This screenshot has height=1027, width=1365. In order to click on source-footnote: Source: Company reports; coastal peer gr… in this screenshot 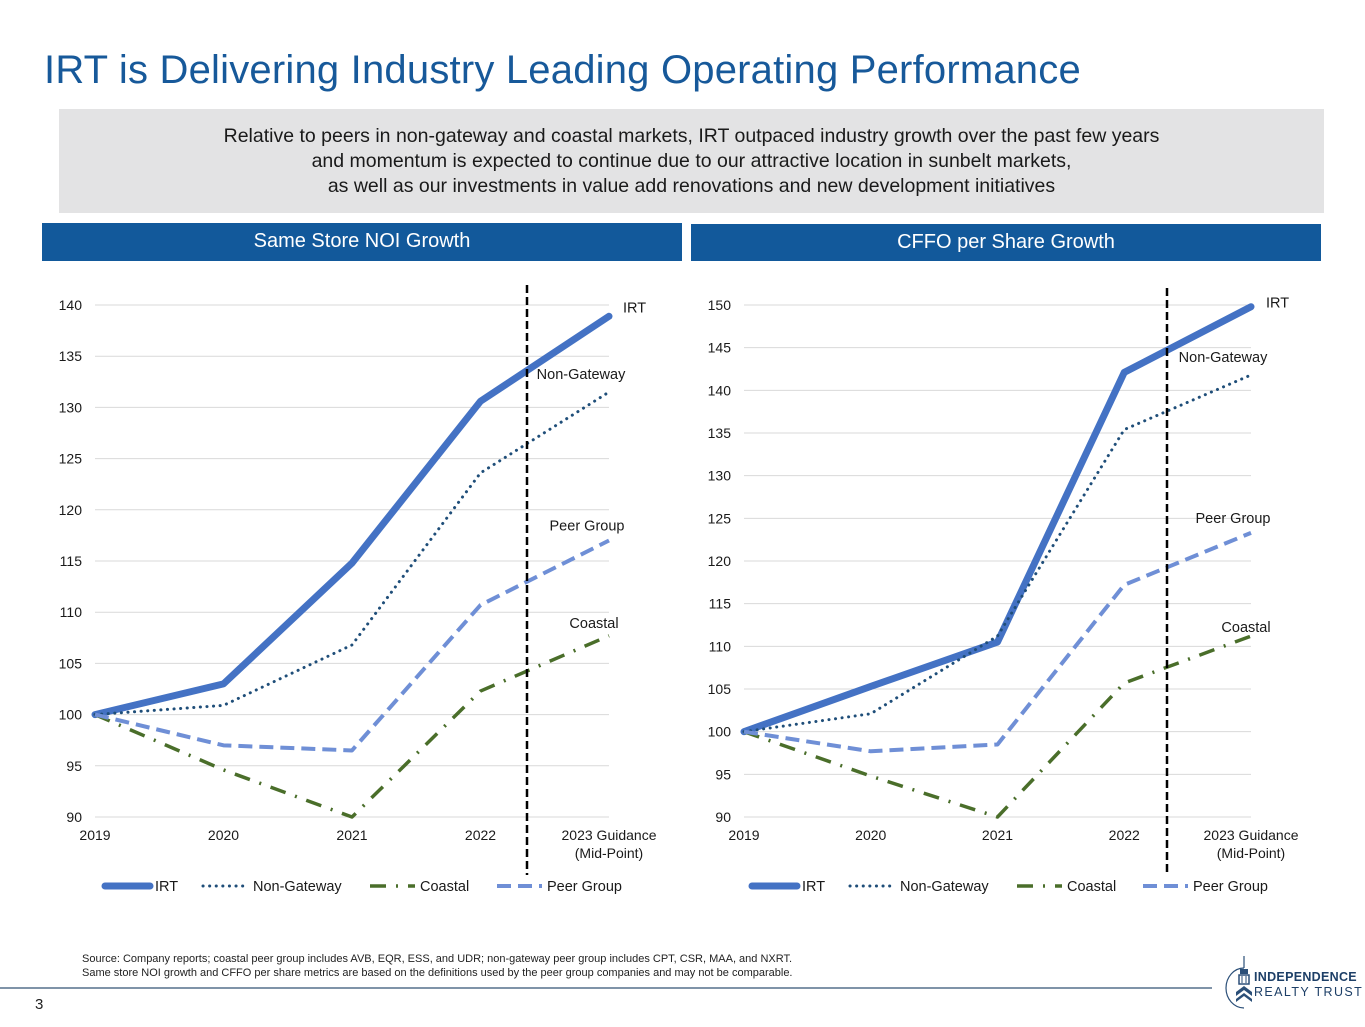, I will do `click(437, 966)`.